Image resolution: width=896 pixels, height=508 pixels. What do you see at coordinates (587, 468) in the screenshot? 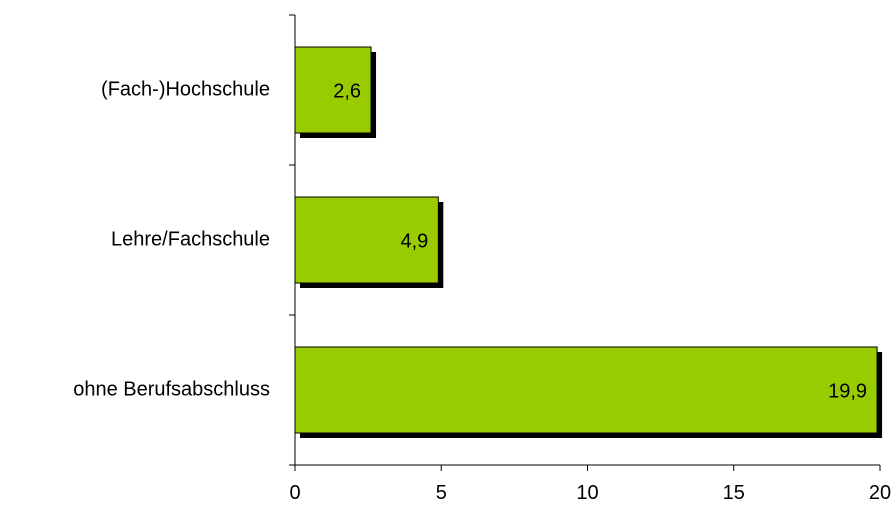
I see `x-axis-ticks` at bounding box center [587, 468].